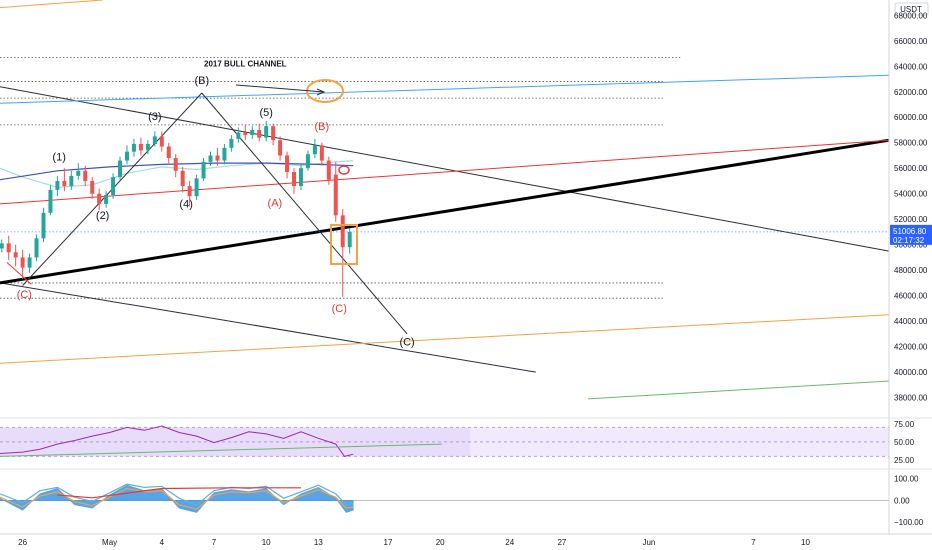 This screenshot has height=550, width=932. I want to click on currency-box, so click(911, 9).